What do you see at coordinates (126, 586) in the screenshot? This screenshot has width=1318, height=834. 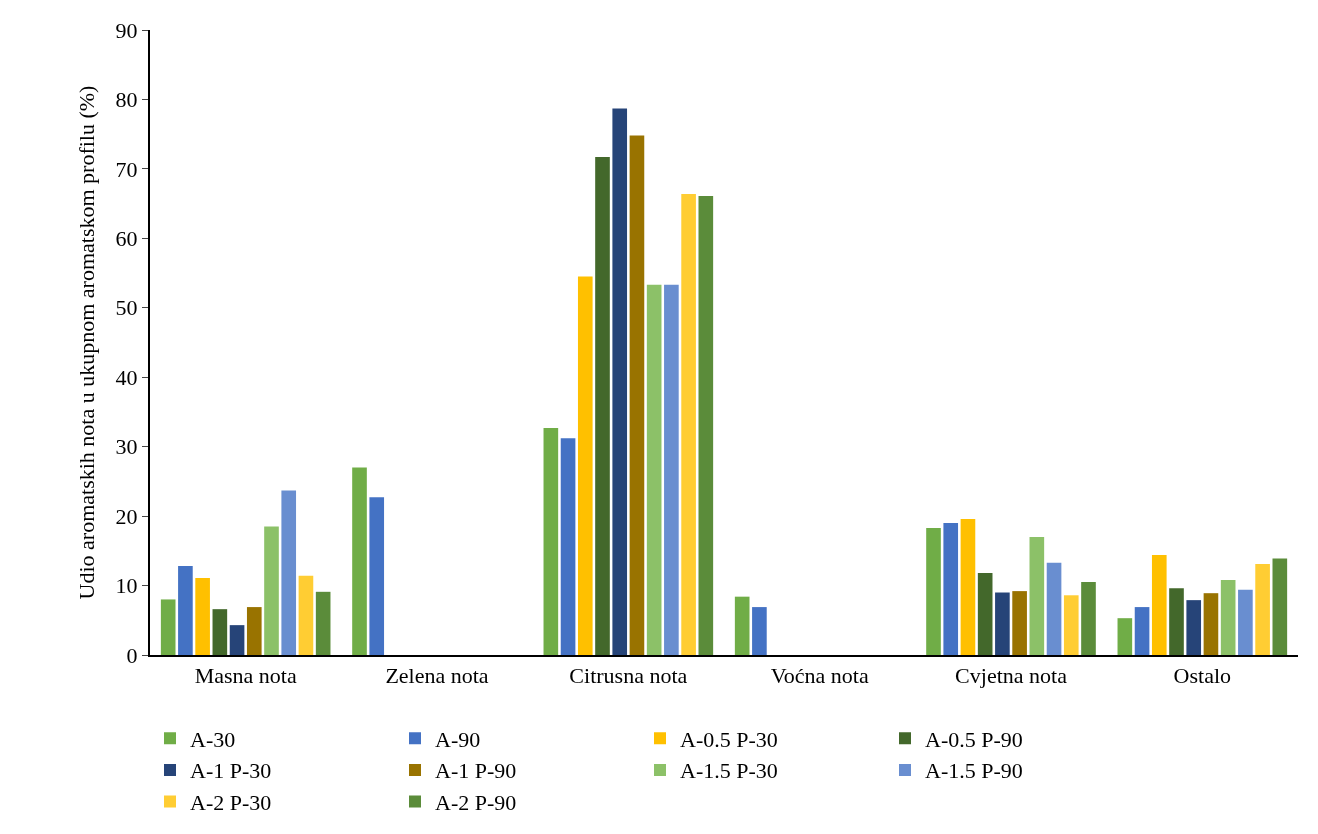 I see `y-tick-label: 10` at bounding box center [126, 586].